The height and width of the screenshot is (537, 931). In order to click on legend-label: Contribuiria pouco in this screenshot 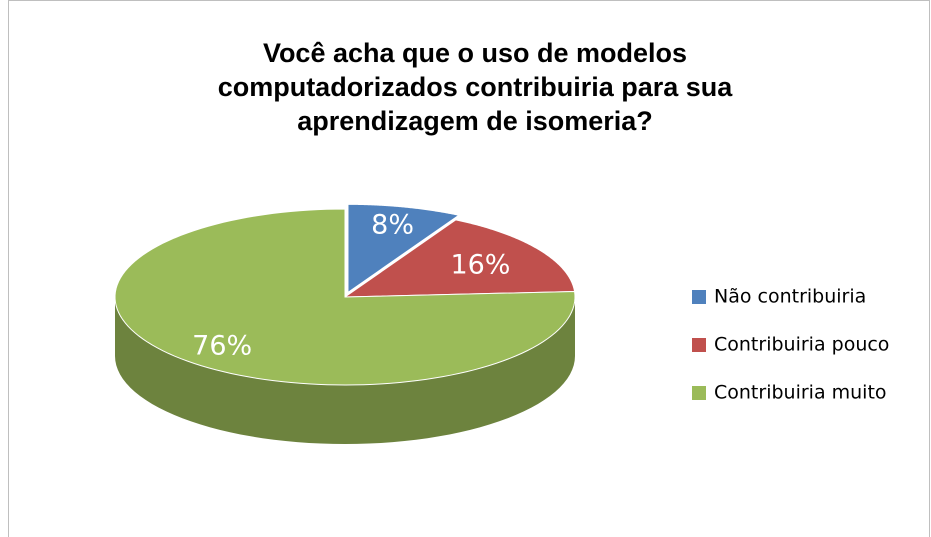, I will do `click(801, 345)`.